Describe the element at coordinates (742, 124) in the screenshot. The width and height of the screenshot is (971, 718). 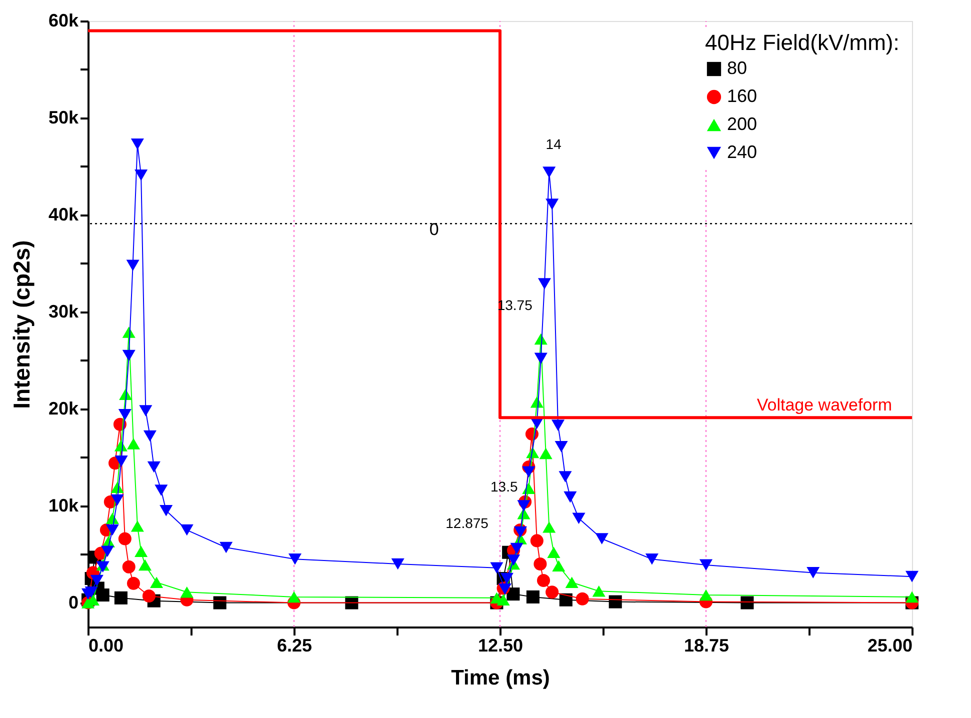
I see `legend-label: 200` at that location.